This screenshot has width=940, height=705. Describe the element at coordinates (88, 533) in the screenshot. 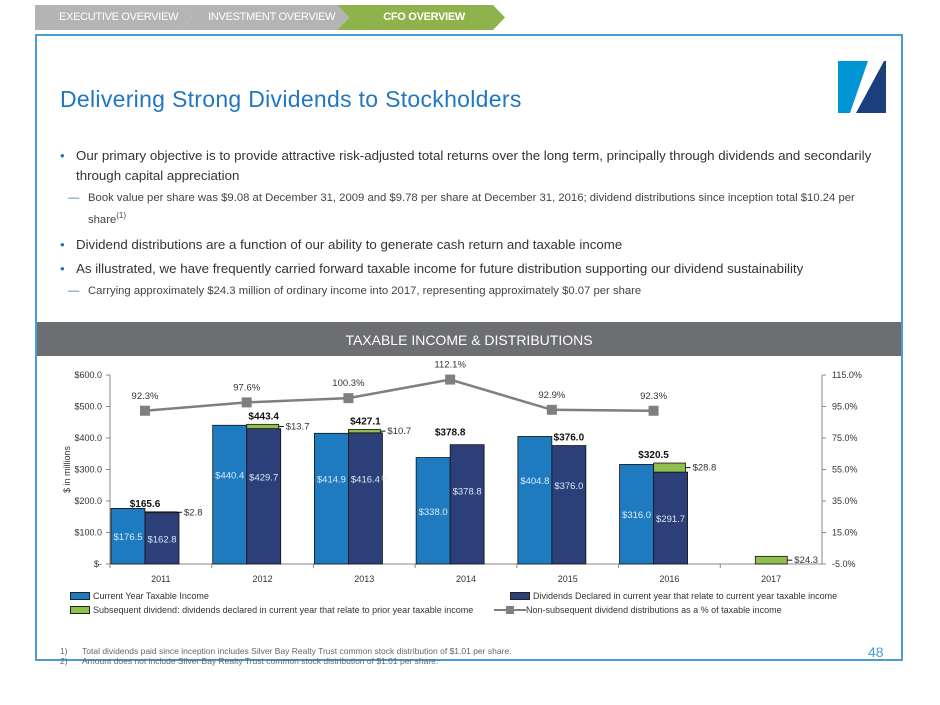

I see `y-tick-label: $100.0` at that location.